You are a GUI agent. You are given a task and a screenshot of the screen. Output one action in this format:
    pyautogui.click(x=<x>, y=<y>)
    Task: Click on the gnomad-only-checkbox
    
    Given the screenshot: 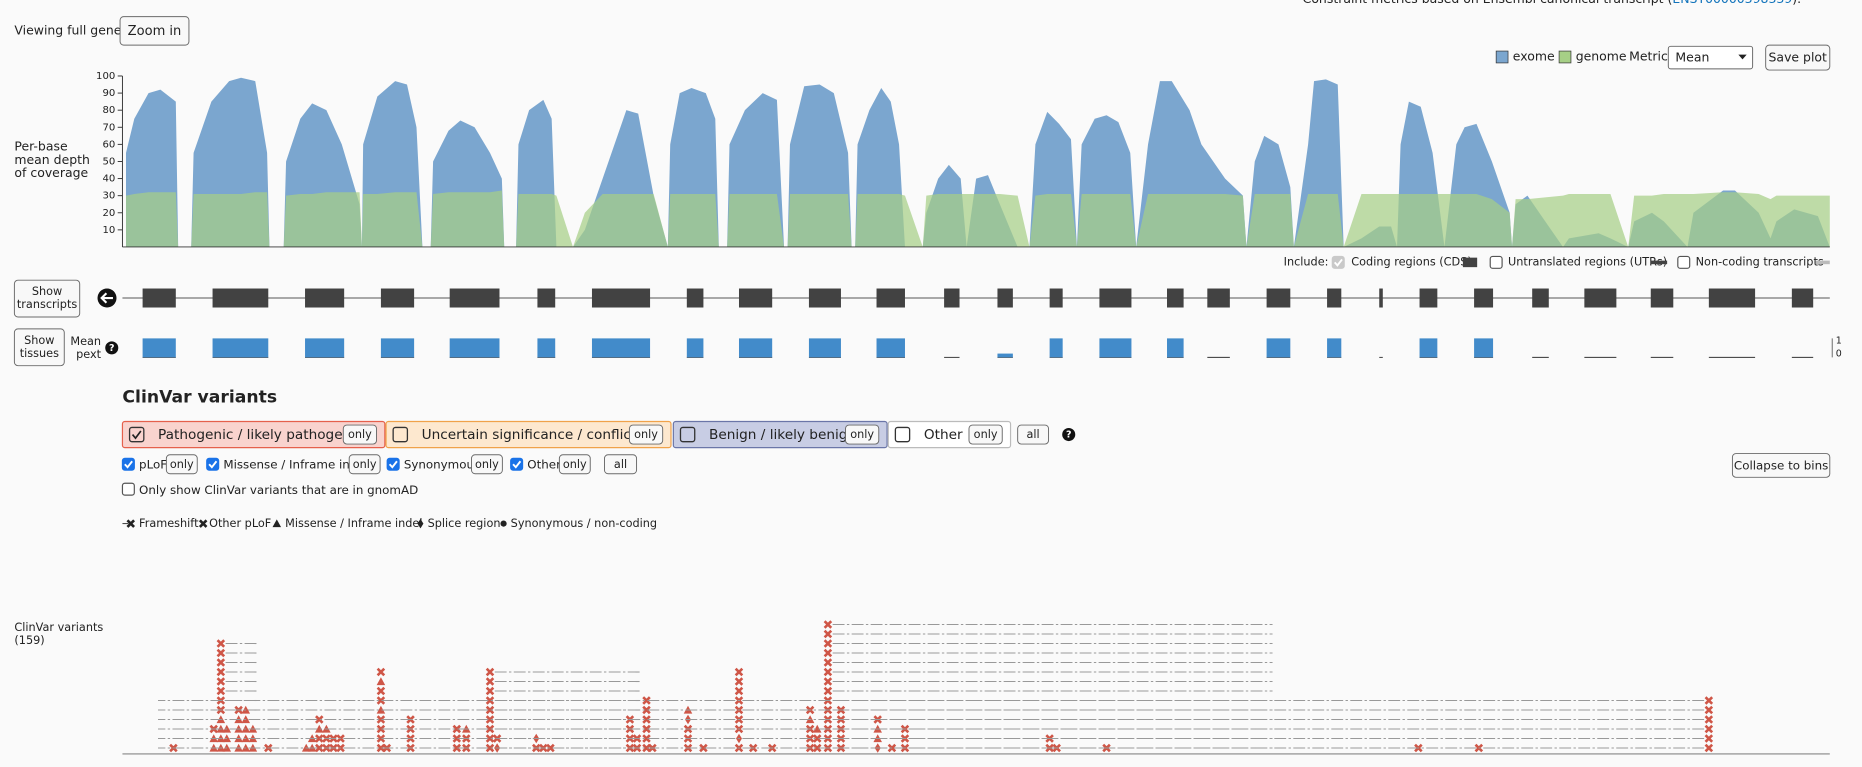 What is the action you would take?
    pyautogui.click(x=128, y=489)
    